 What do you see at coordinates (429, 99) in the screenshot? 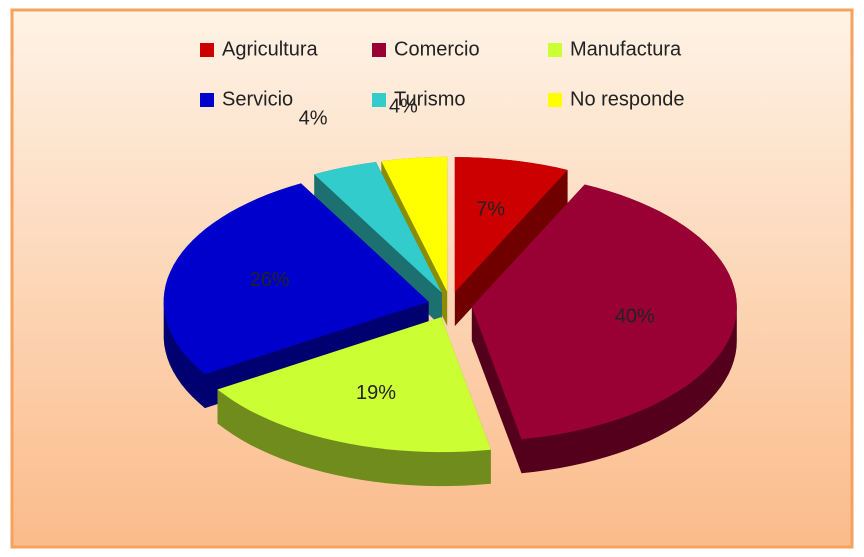
I see `legend-label: Turismo` at bounding box center [429, 99].